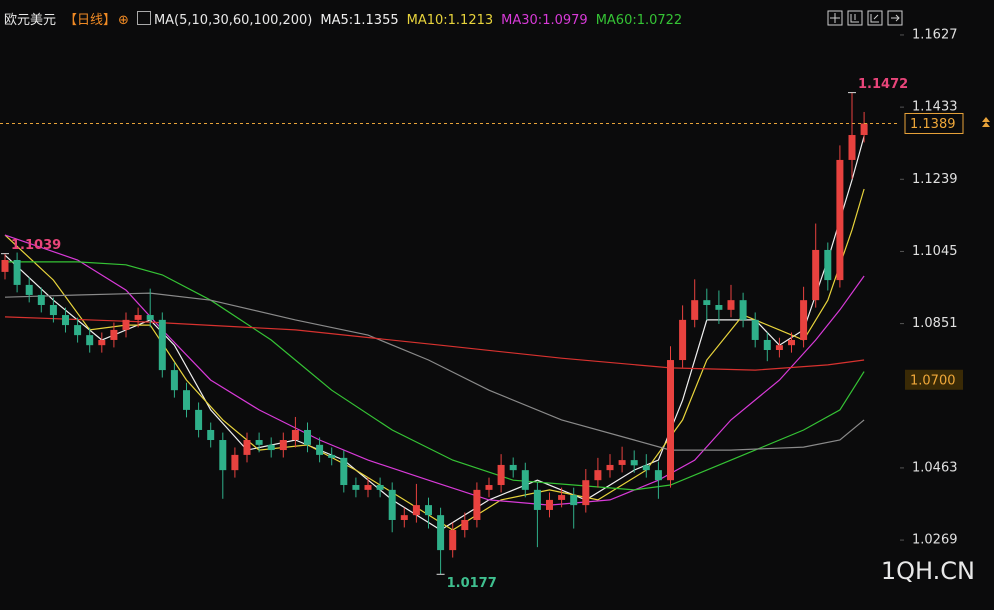 The image size is (994, 610). I want to click on cursor-price-label: 1.0700, so click(933, 380).